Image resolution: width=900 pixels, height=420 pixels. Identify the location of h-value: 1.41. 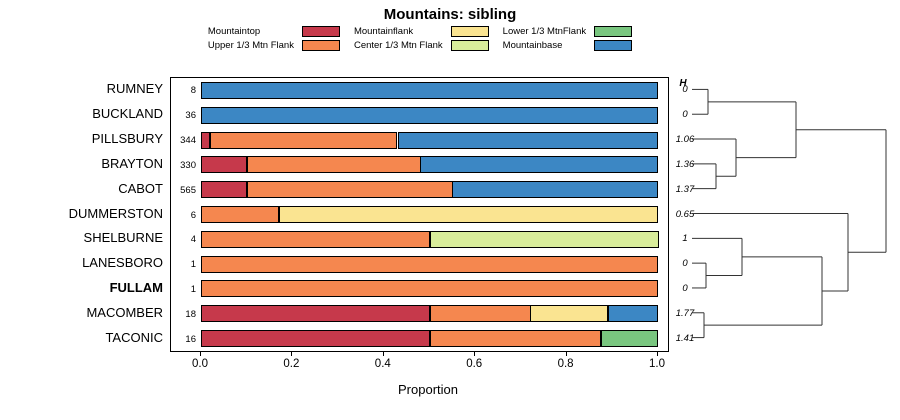
(685, 338).